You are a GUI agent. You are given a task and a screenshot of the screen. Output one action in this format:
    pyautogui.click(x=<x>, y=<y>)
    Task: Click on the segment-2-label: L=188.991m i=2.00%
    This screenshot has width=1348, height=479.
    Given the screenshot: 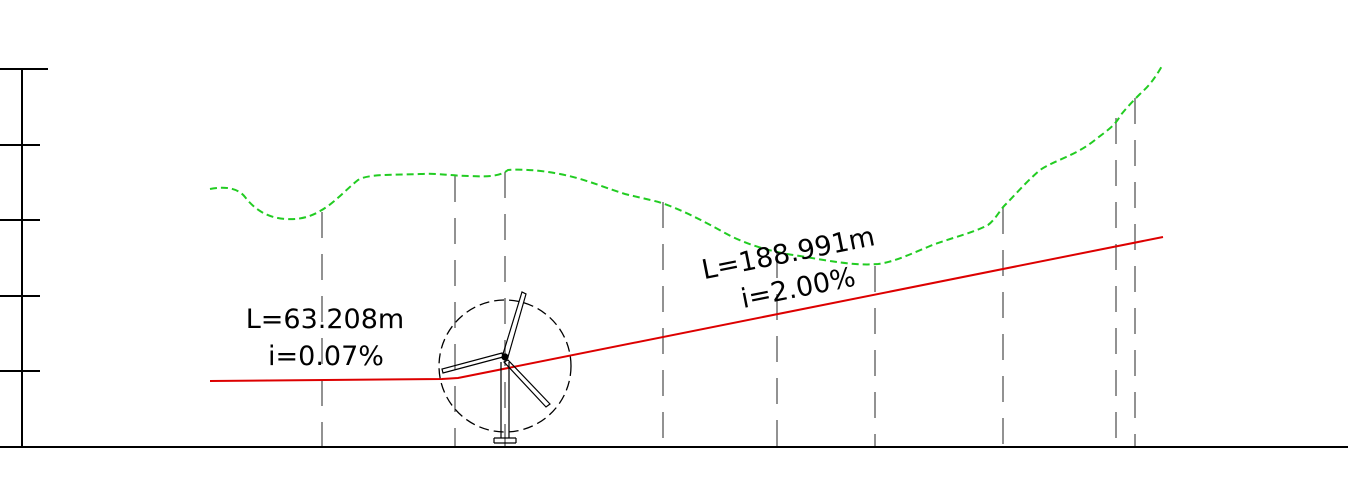 What is the action you would take?
    pyautogui.click(x=788, y=268)
    